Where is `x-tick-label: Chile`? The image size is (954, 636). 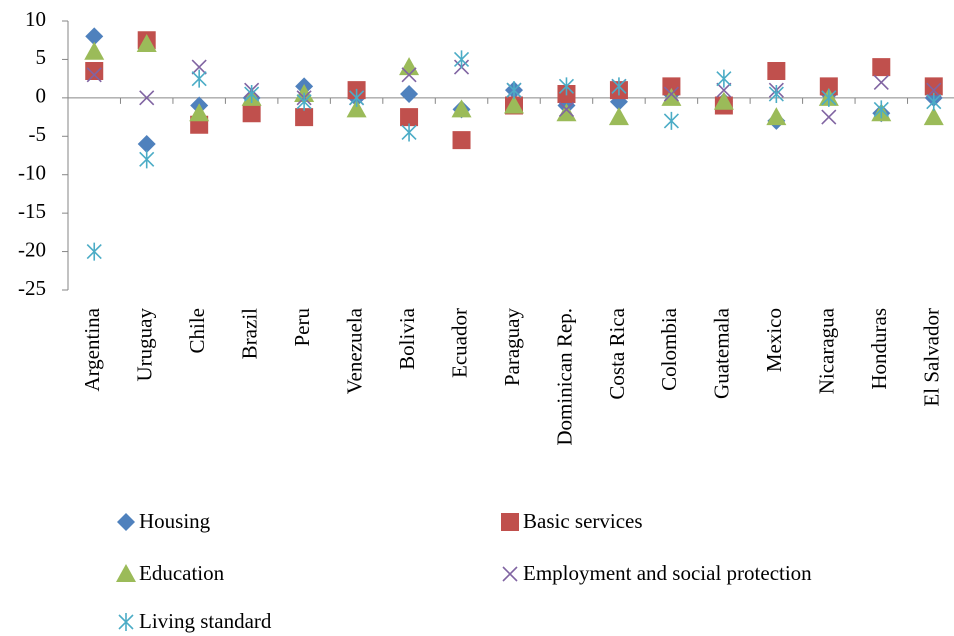 x-tick-label: Chile is located at coordinates (197, 331).